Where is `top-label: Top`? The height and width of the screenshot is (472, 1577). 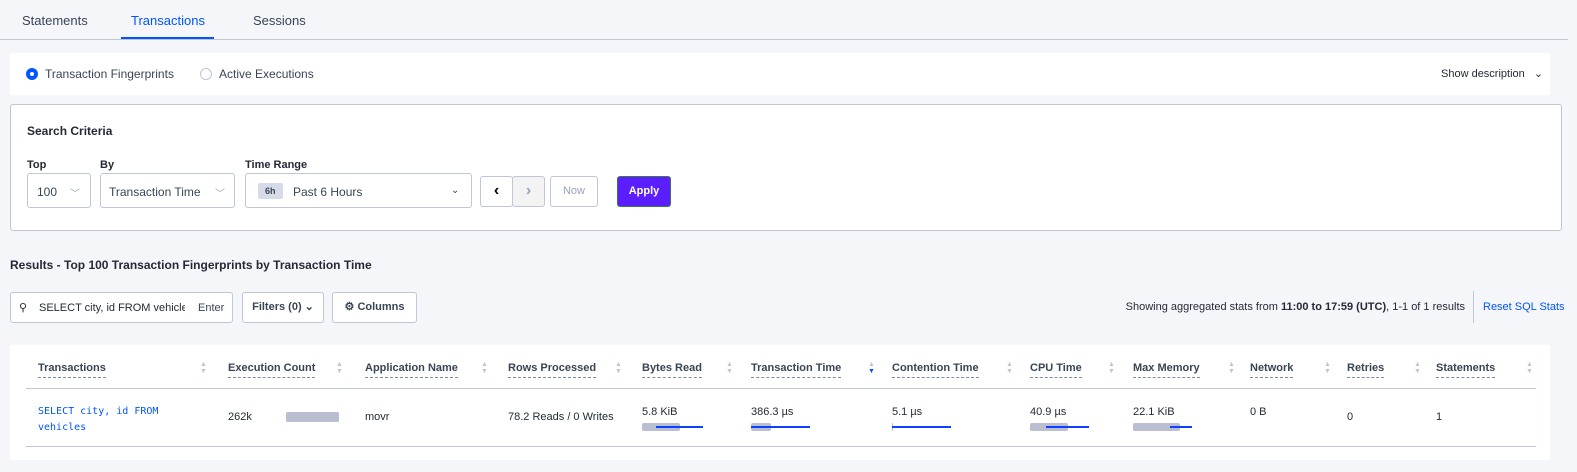
top-label: Top is located at coordinates (37, 165).